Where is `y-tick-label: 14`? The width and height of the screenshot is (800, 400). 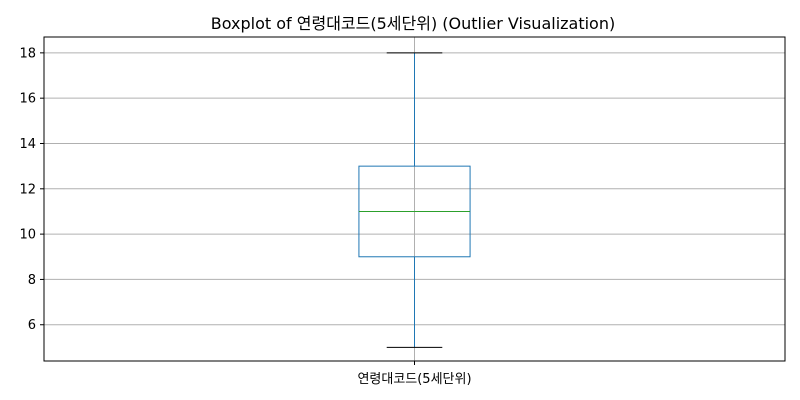 y-tick-label: 14 is located at coordinates (27, 144).